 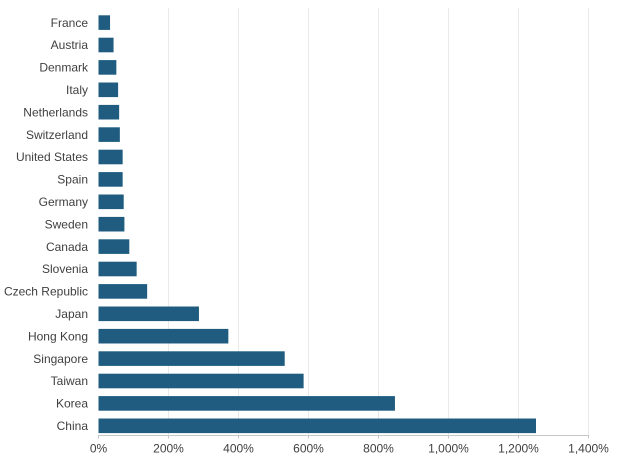 What do you see at coordinates (60, 359) in the screenshot?
I see `category-label: Singapore` at bounding box center [60, 359].